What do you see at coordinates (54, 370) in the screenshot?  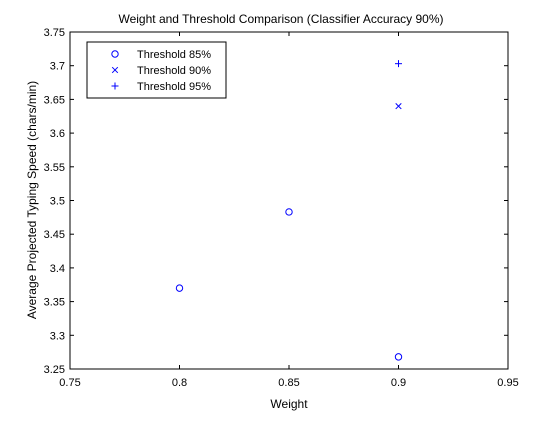 I see `y-tick-label: 3.25` at bounding box center [54, 370].